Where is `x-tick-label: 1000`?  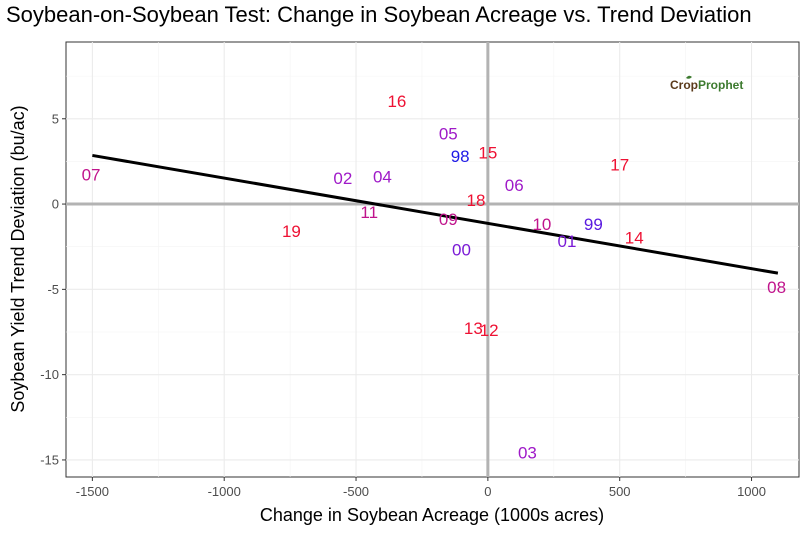 x-tick-label: 1000 is located at coordinates (751, 491).